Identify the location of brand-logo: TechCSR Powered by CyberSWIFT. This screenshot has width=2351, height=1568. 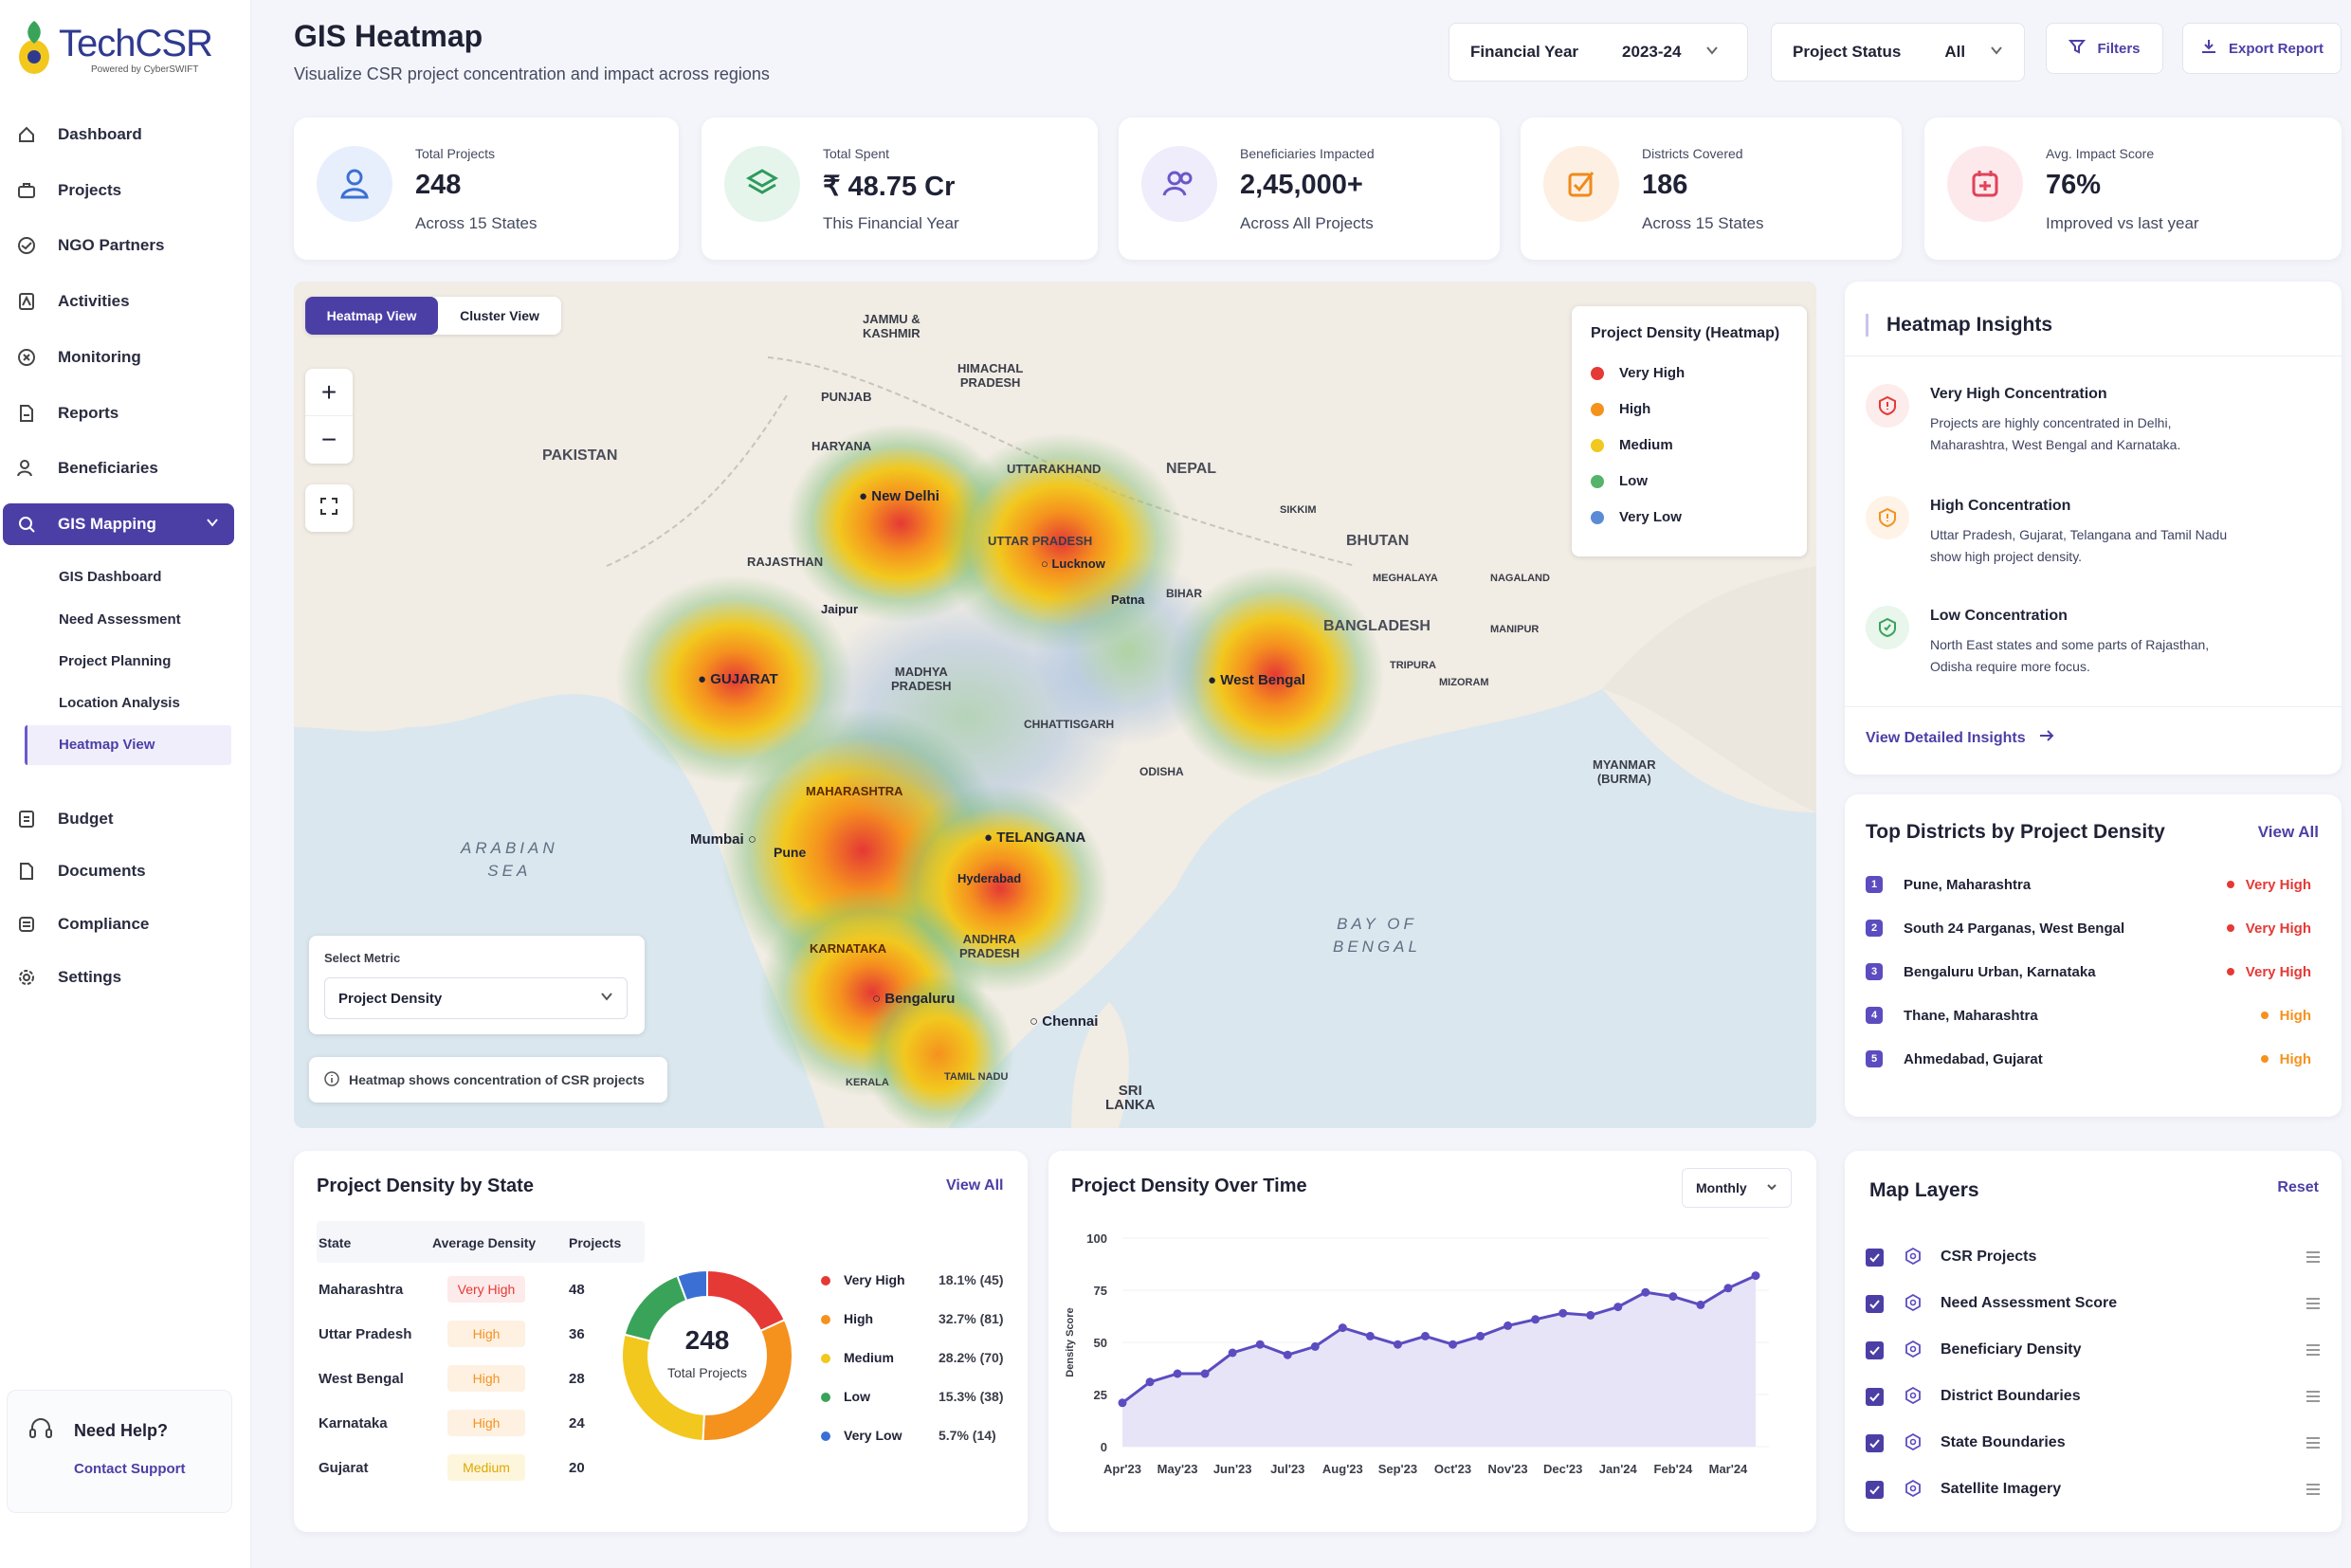
(113, 51).